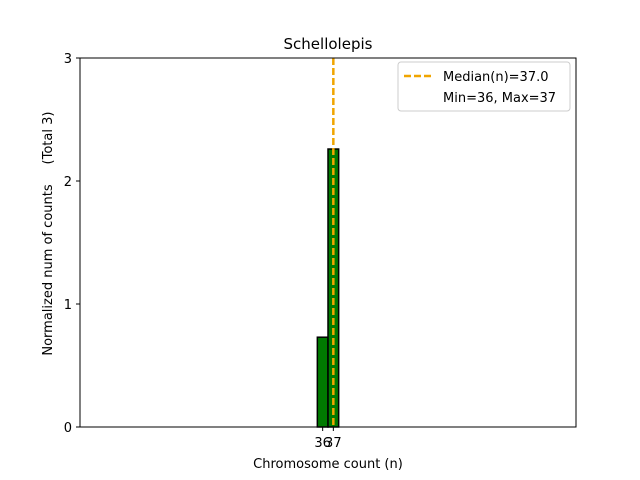 This screenshot has height=480, width=640. I want to click on chart-title: Schellolepis, so click(328, 44).